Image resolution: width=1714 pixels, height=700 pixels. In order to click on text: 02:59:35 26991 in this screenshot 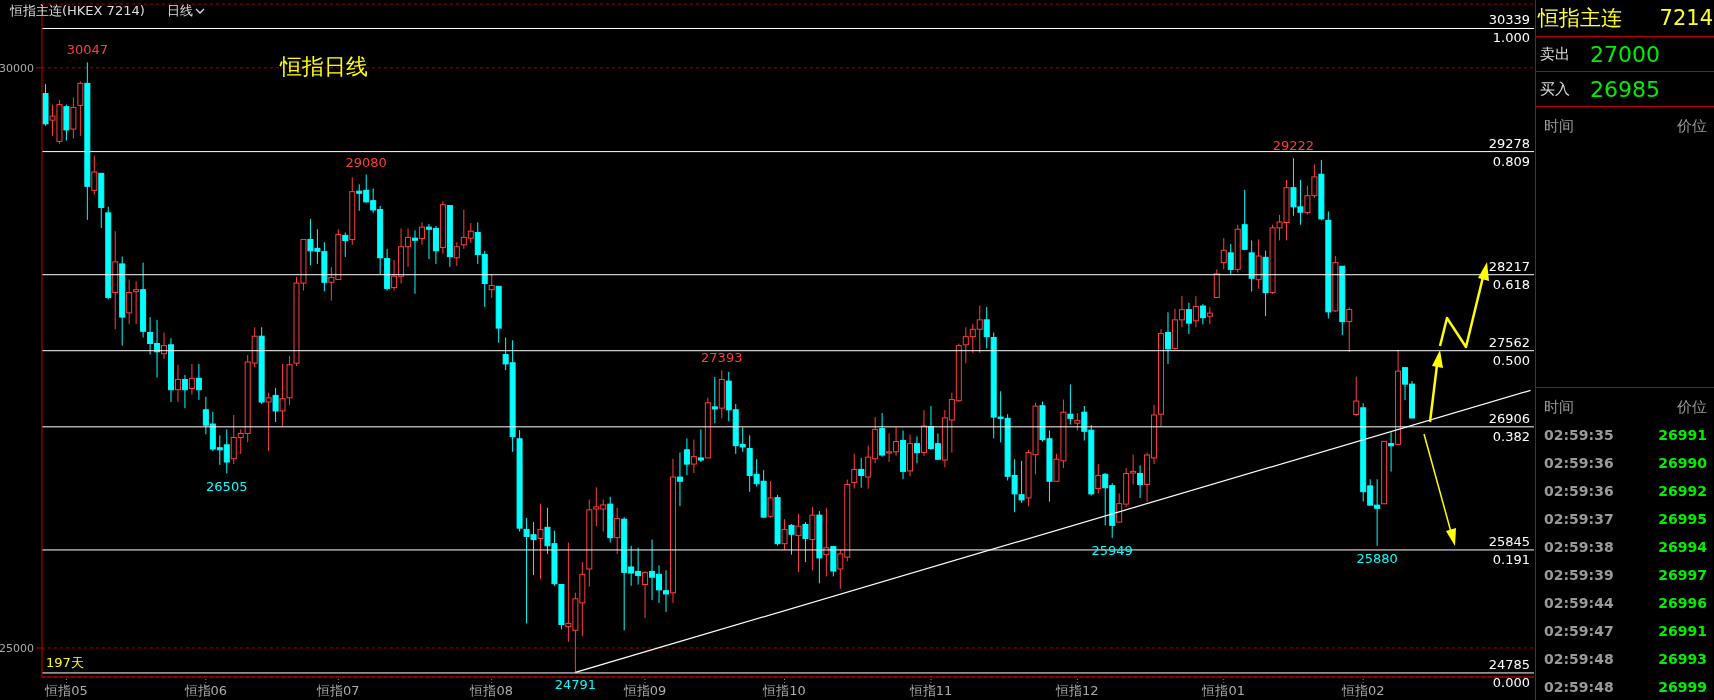, I will do `click(1625, 435)`.